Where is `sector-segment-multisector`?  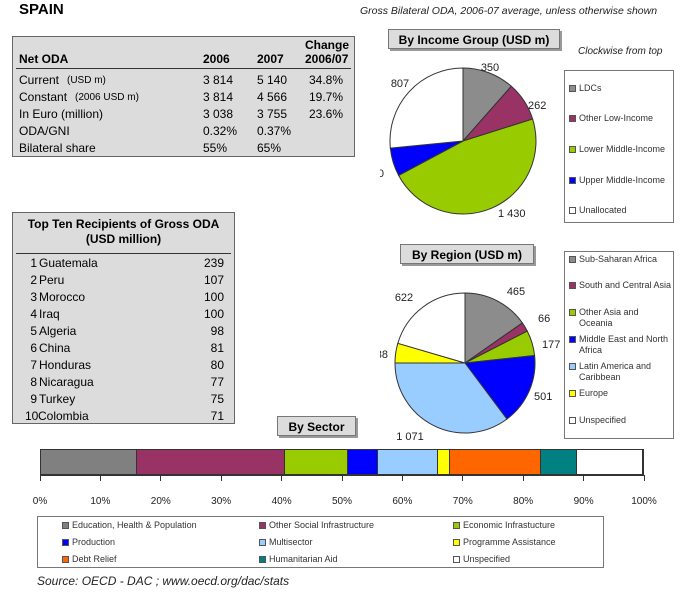 sector-segment-multisector is located at coordinates (408, 462).